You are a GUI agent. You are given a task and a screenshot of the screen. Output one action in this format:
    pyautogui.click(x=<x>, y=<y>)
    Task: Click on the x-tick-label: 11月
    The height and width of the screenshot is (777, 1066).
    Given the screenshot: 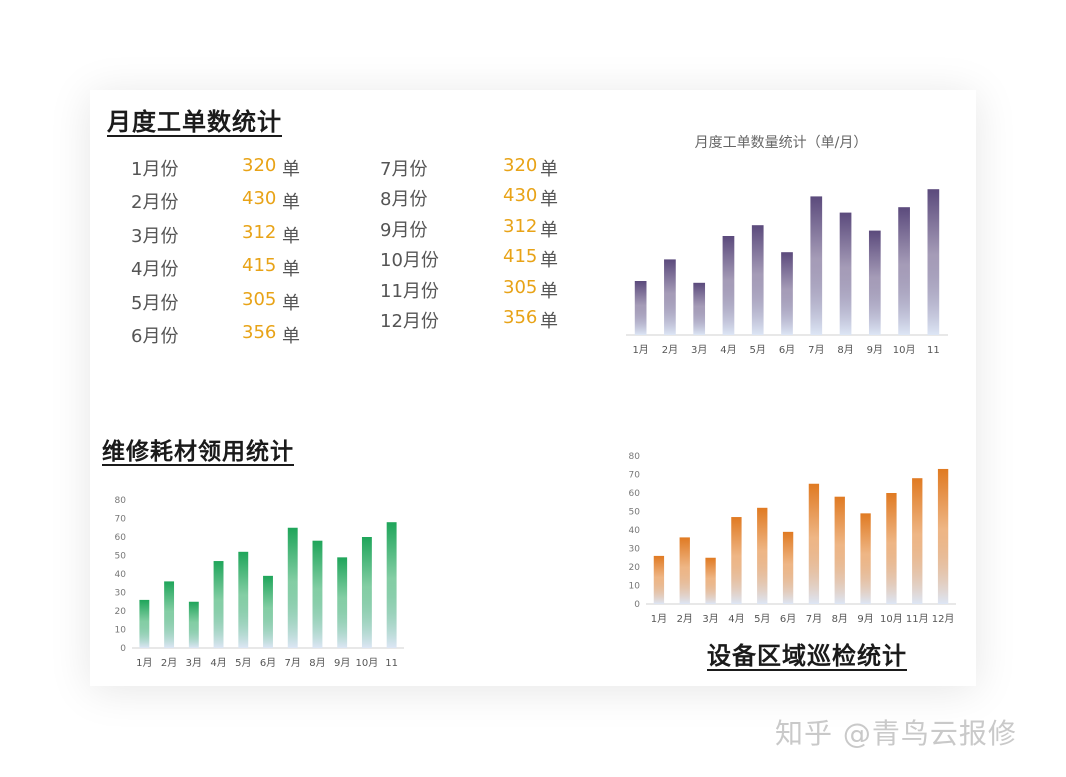 What is the action you would take?
    pyautogui.click(x=917, y=619)
    